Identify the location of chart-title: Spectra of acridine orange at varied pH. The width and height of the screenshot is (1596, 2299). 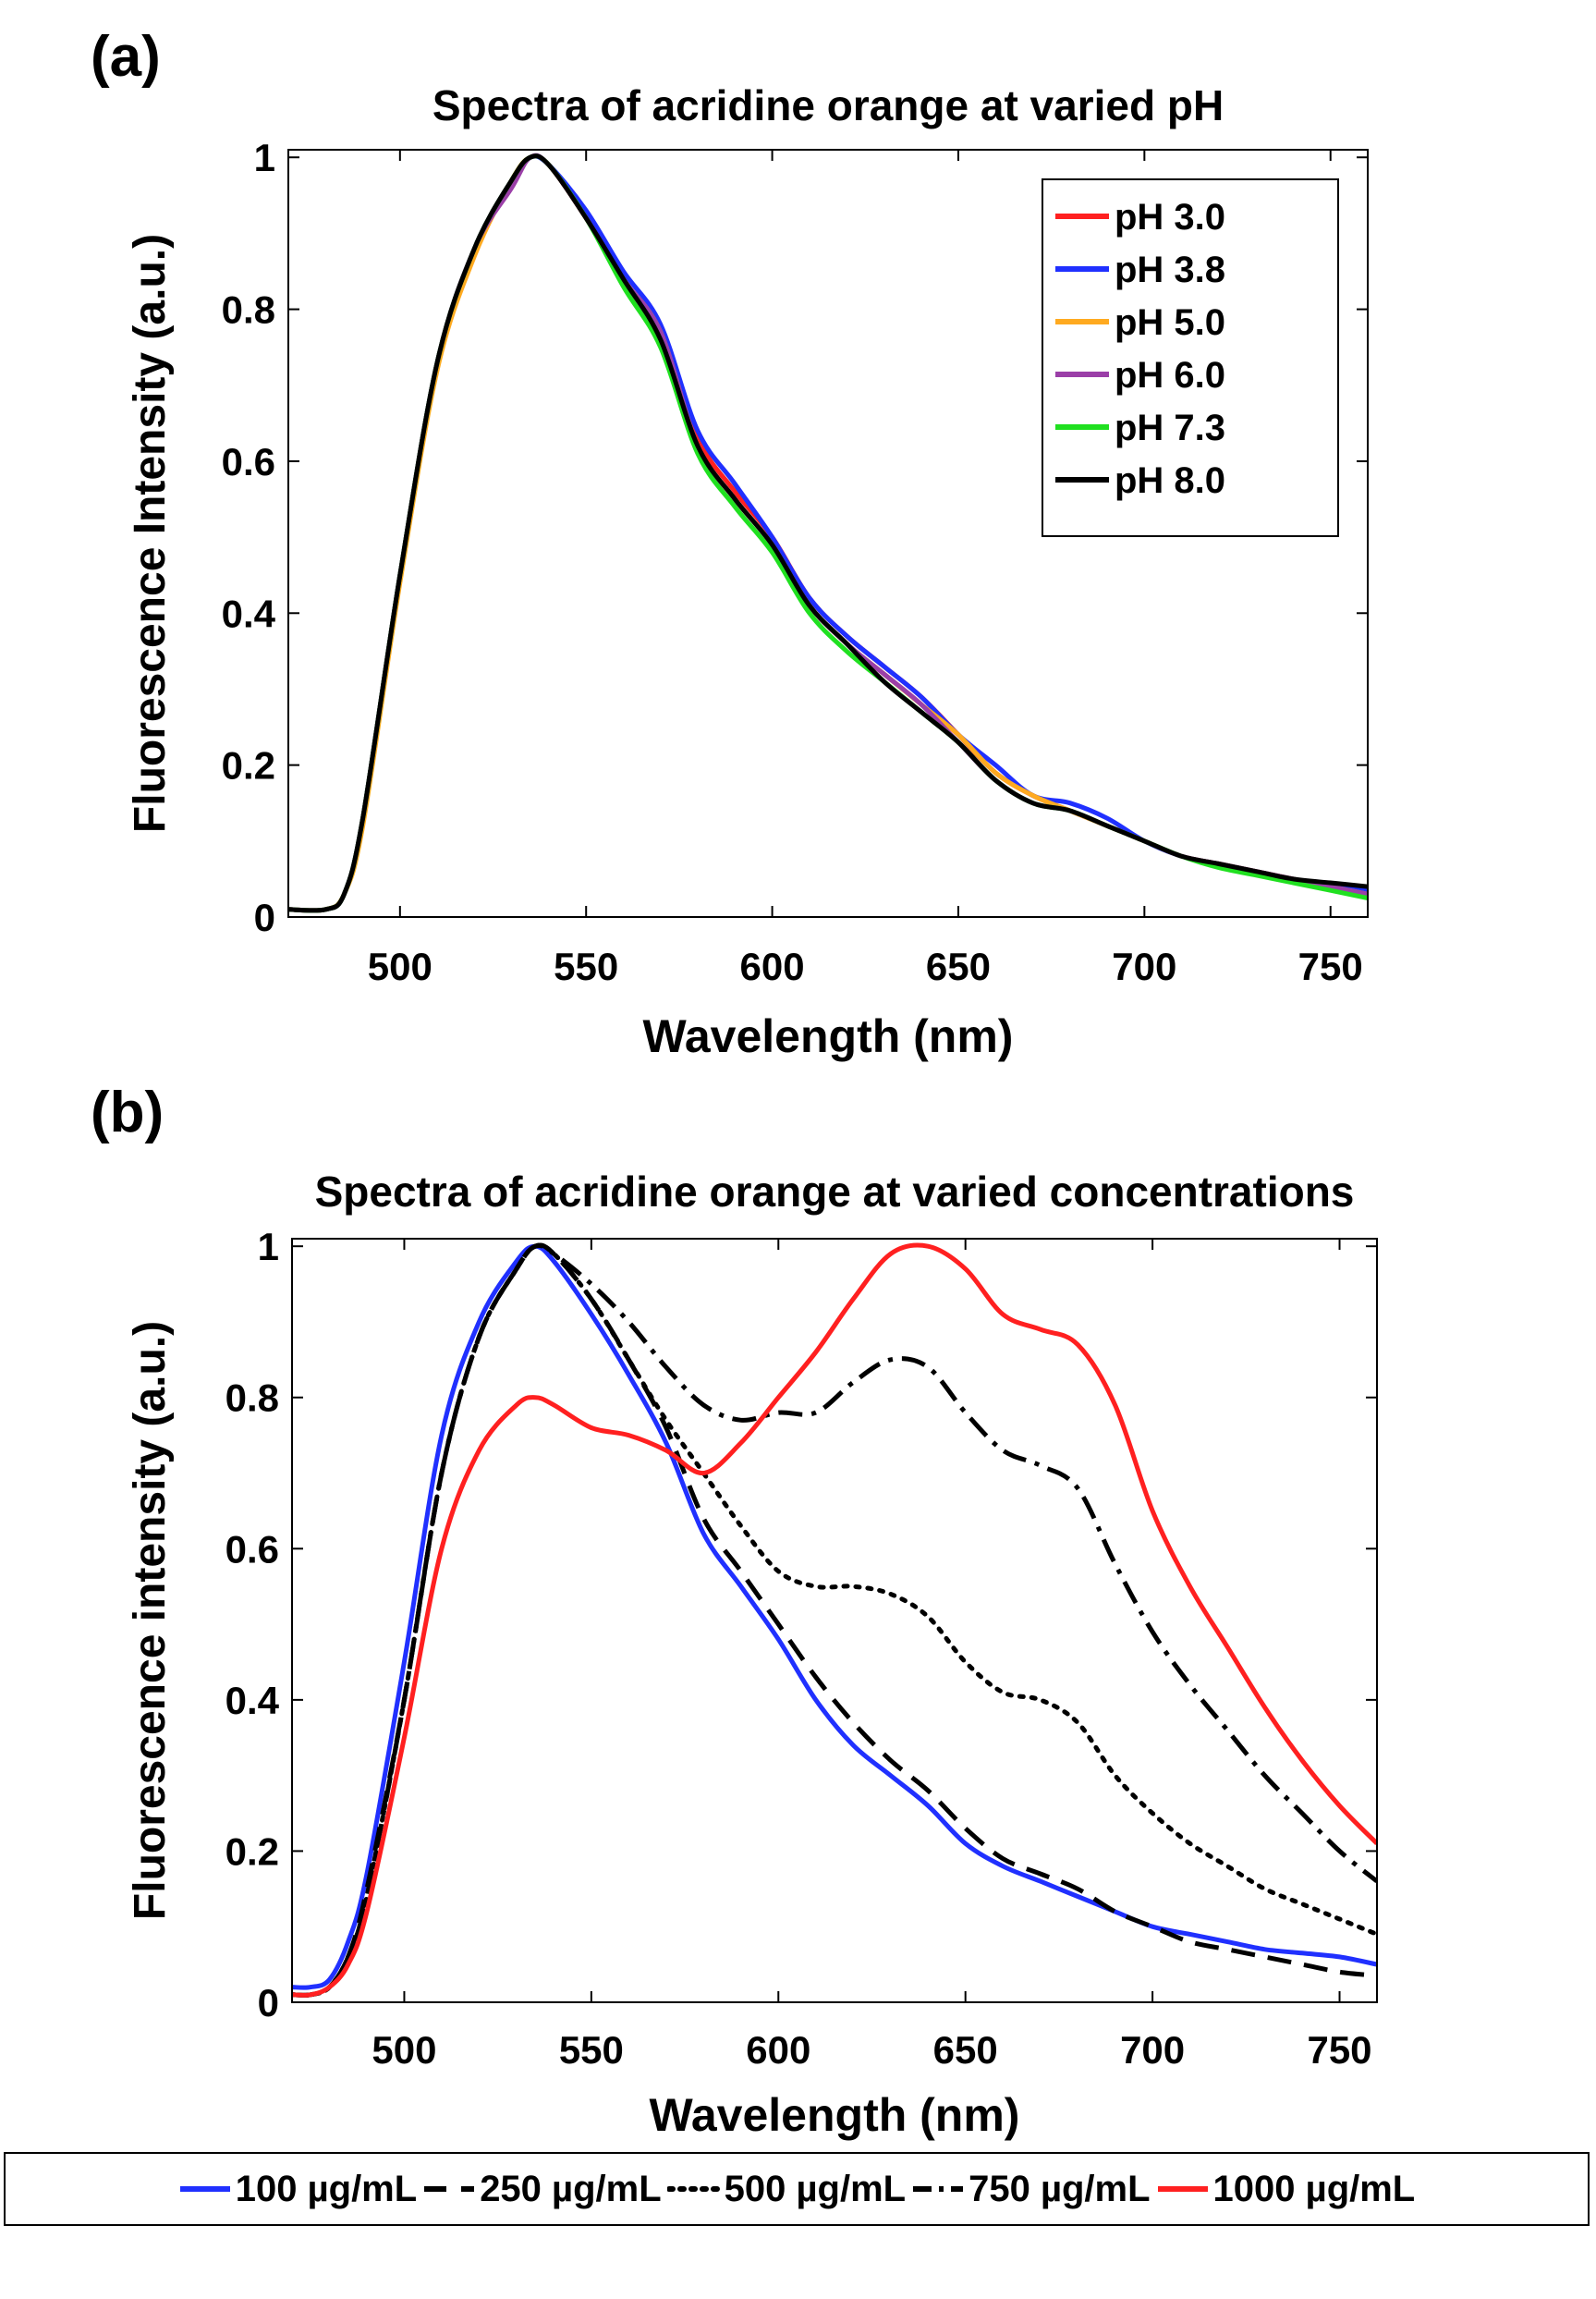
(828, 105).